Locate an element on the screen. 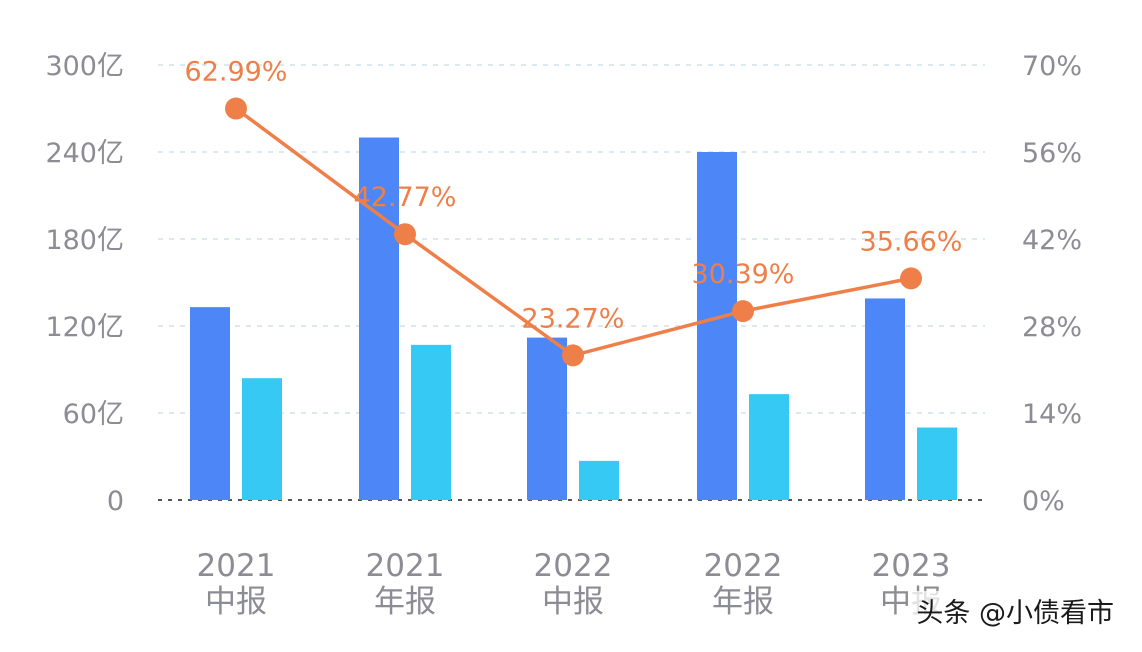 This screenshot has width=1142, height=652. right-axis-tick-label: 56% is located at coordinates (1052, 153).